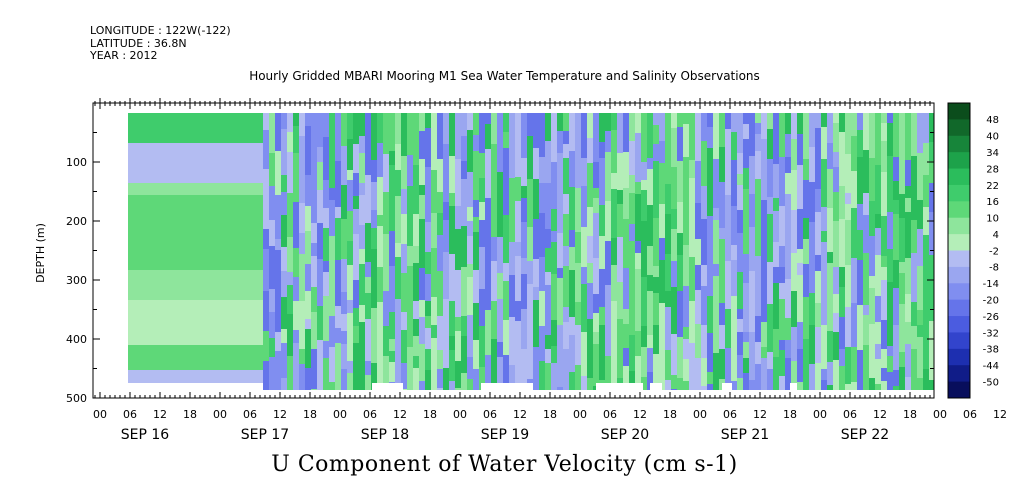  I want to click on x-day-label: SEP 21, so click(745, 435).